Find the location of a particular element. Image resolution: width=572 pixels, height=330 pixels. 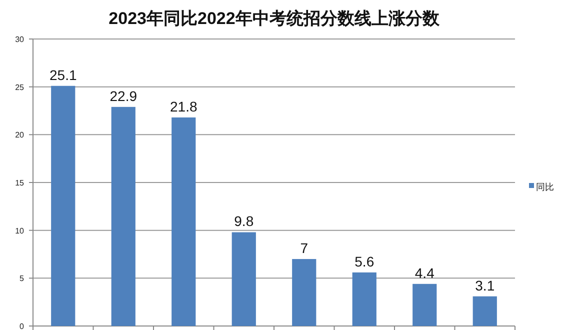

data-label: 7 is located at coordinates (304, 248).